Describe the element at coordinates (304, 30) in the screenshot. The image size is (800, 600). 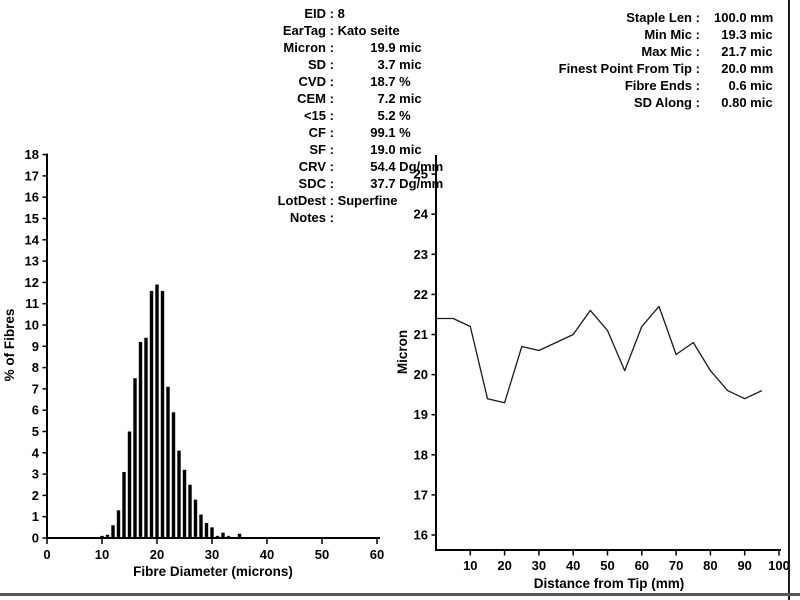
I see `stat-label: EarTag` at that location.